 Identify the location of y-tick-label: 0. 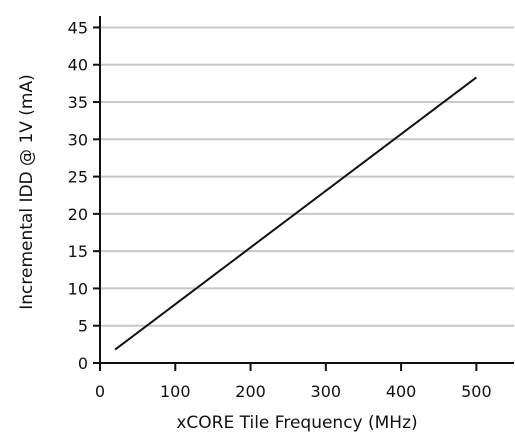
(83, 363).